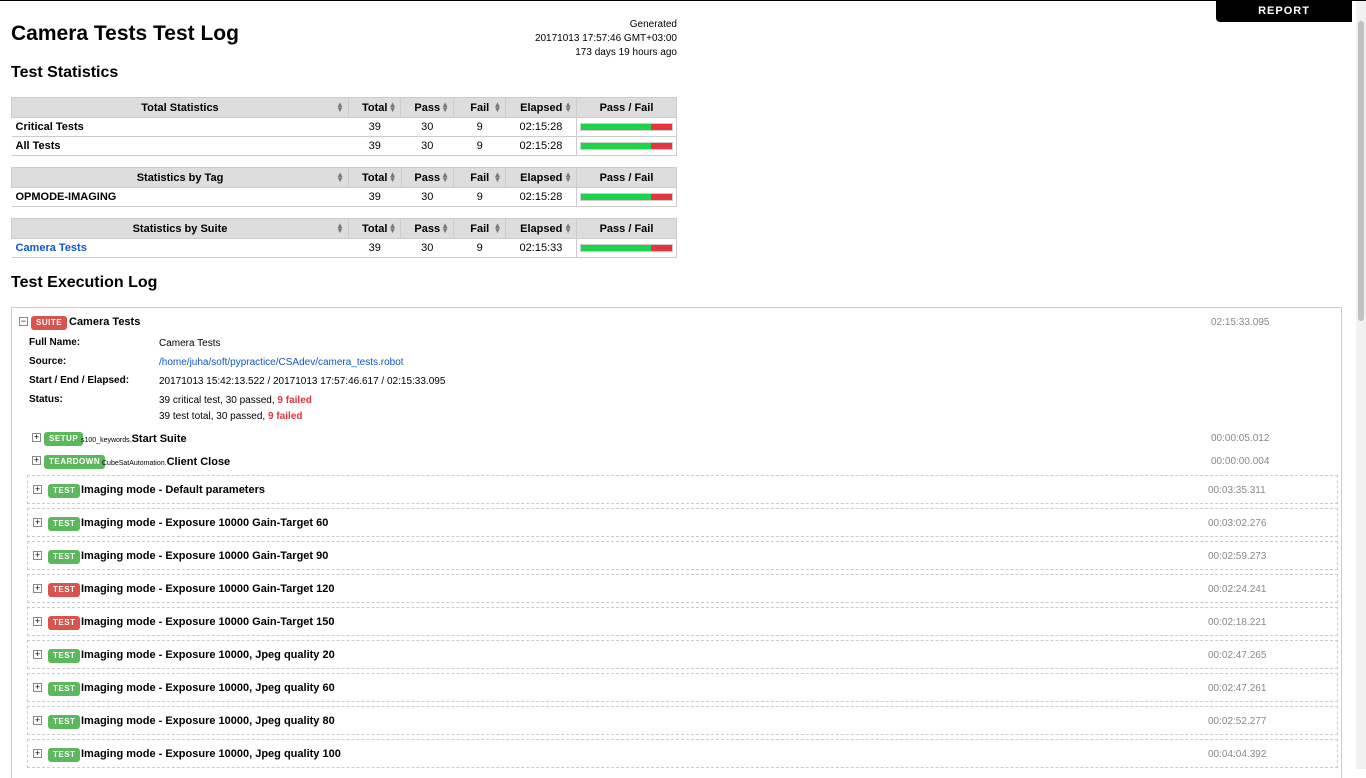 Image resolution: width=1366 pixels, height=778 pixels. I want to click on stat-table-title: Statistics by Suite ▲ ▼, so click(180, 228).